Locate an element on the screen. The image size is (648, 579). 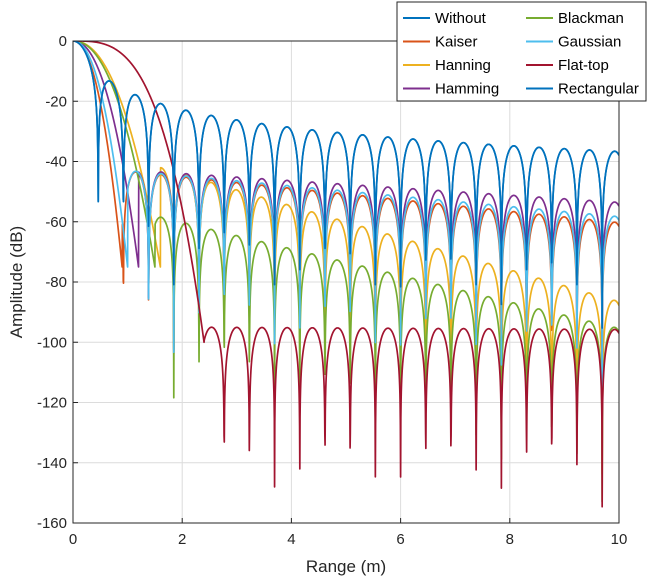
y-tick-label: -60 is located at coordinates (56, 222).